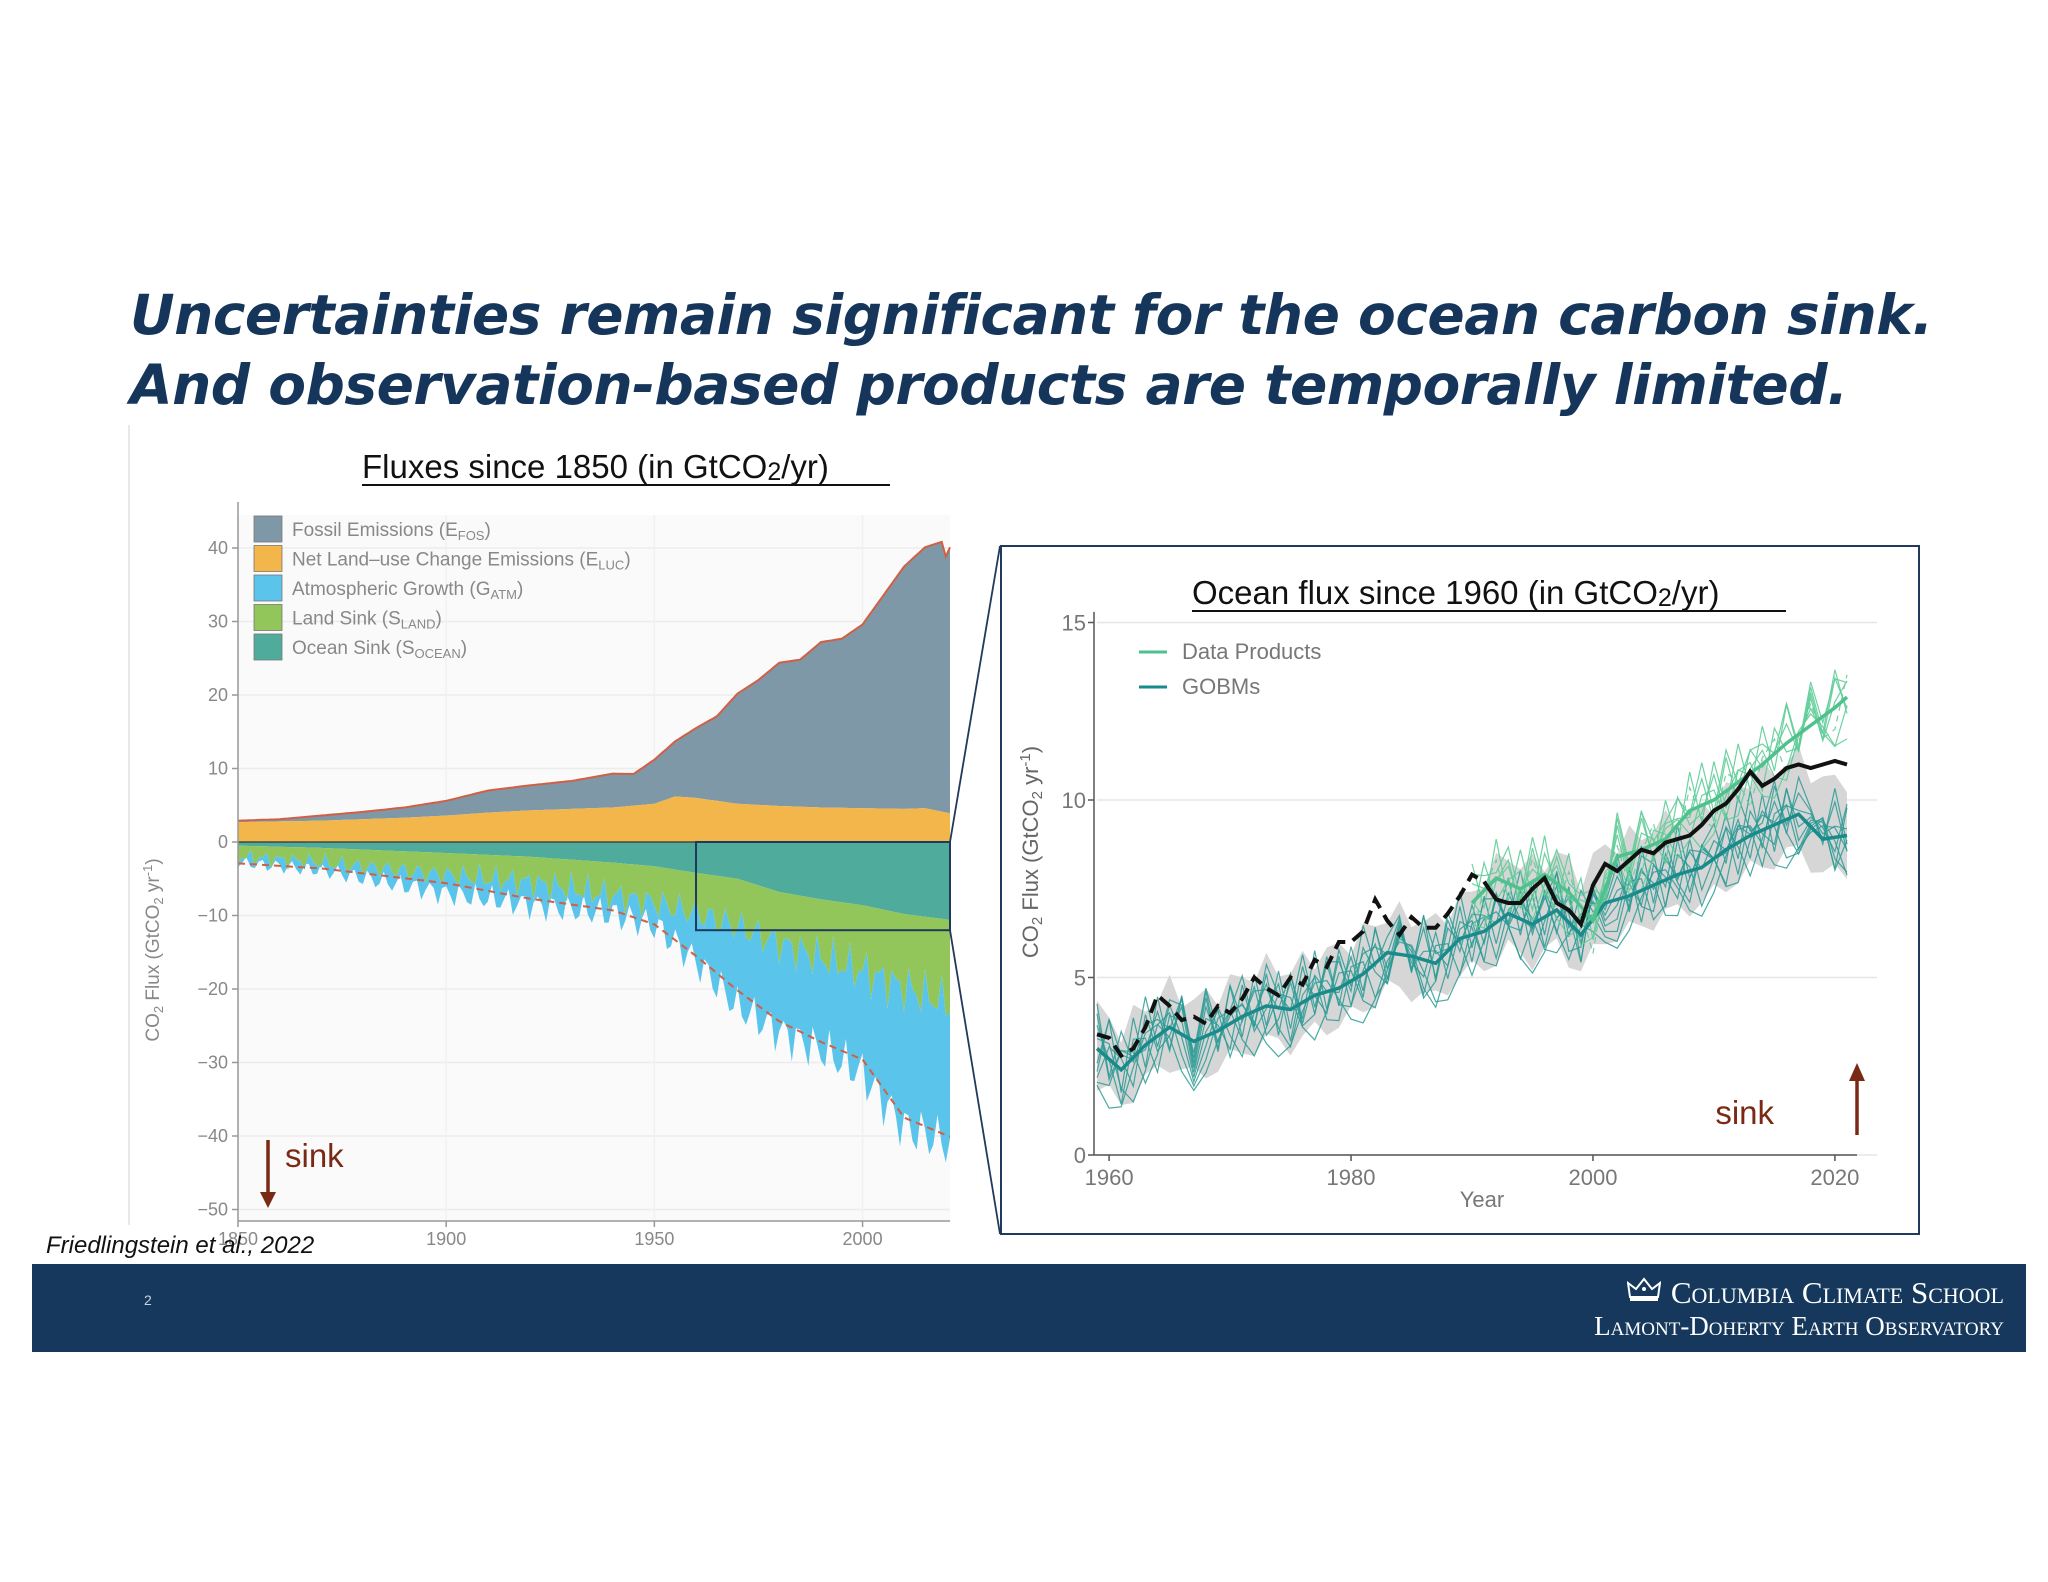 The width and height of the screenshot is (2048, 1582). Describe the element at coordinates (212, 1136) in the screenshot. I see `left-chart-y-tick-label--40: −40` at that location.